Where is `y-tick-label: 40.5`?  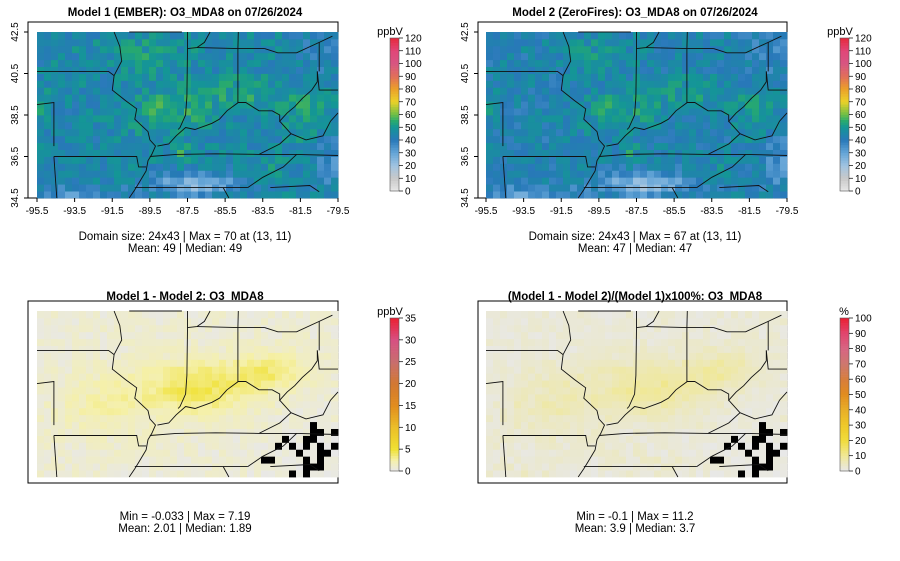 y-tick-label: 40.5 is located at coordinates (465, 73).